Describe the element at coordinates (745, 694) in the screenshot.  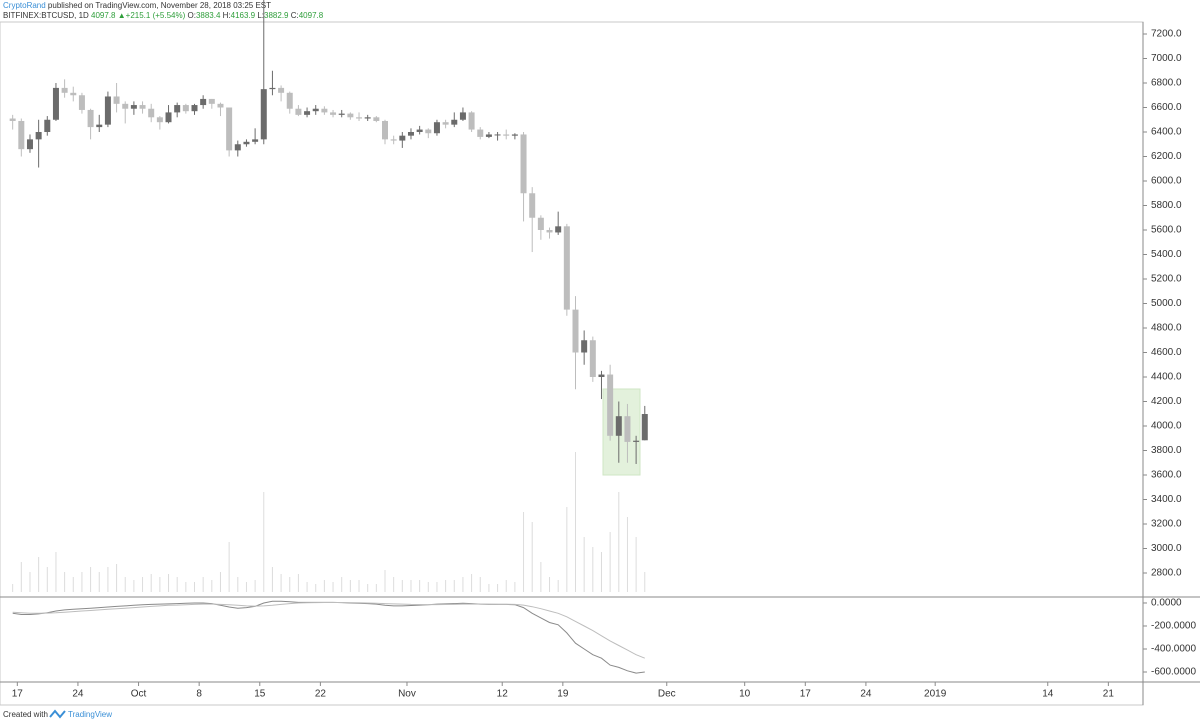
I see `x-tick-label: 10` at that location.